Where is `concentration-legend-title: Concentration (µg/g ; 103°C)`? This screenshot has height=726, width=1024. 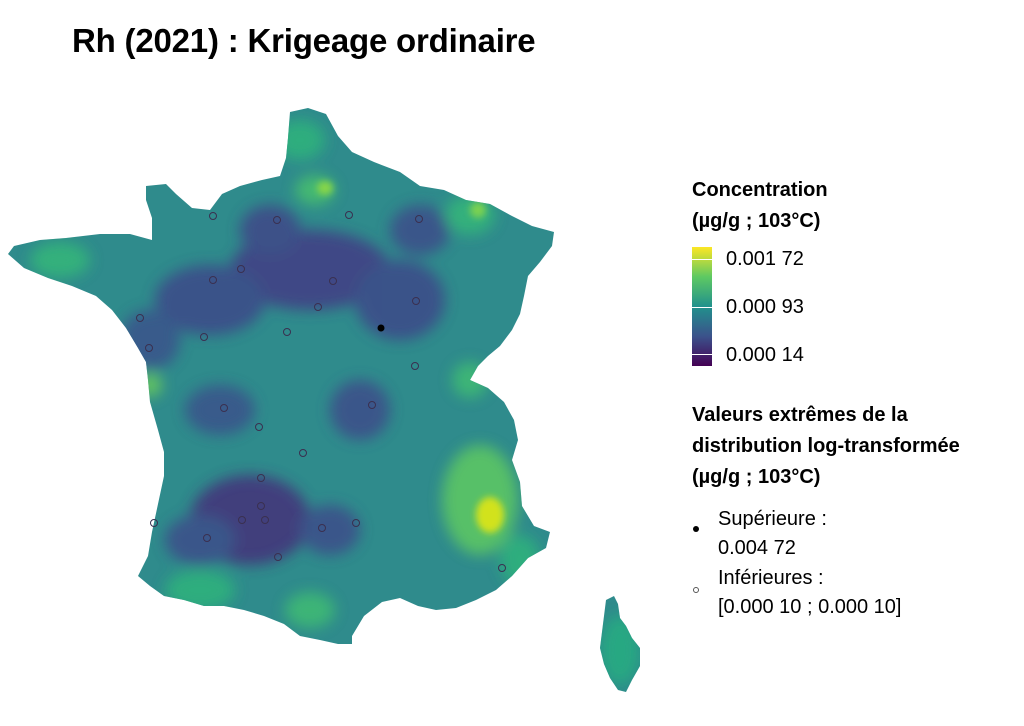 concentration-legend-title: Concentration (µg/g ; 103°C) is located at coordinates (760, 205).